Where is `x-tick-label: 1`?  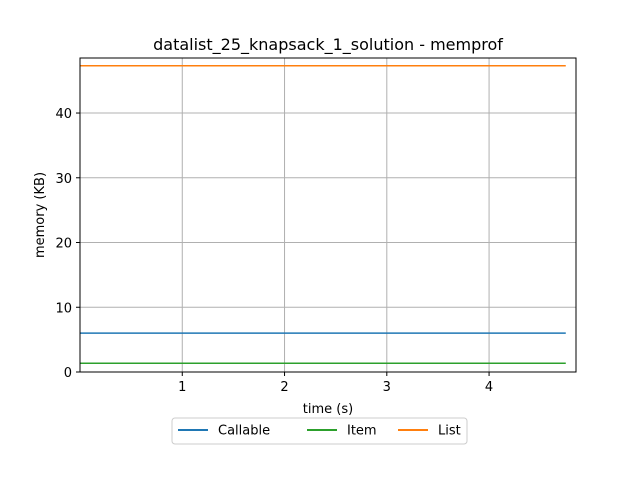
x-tick-label: 1 is located at coordinates (182, 387).